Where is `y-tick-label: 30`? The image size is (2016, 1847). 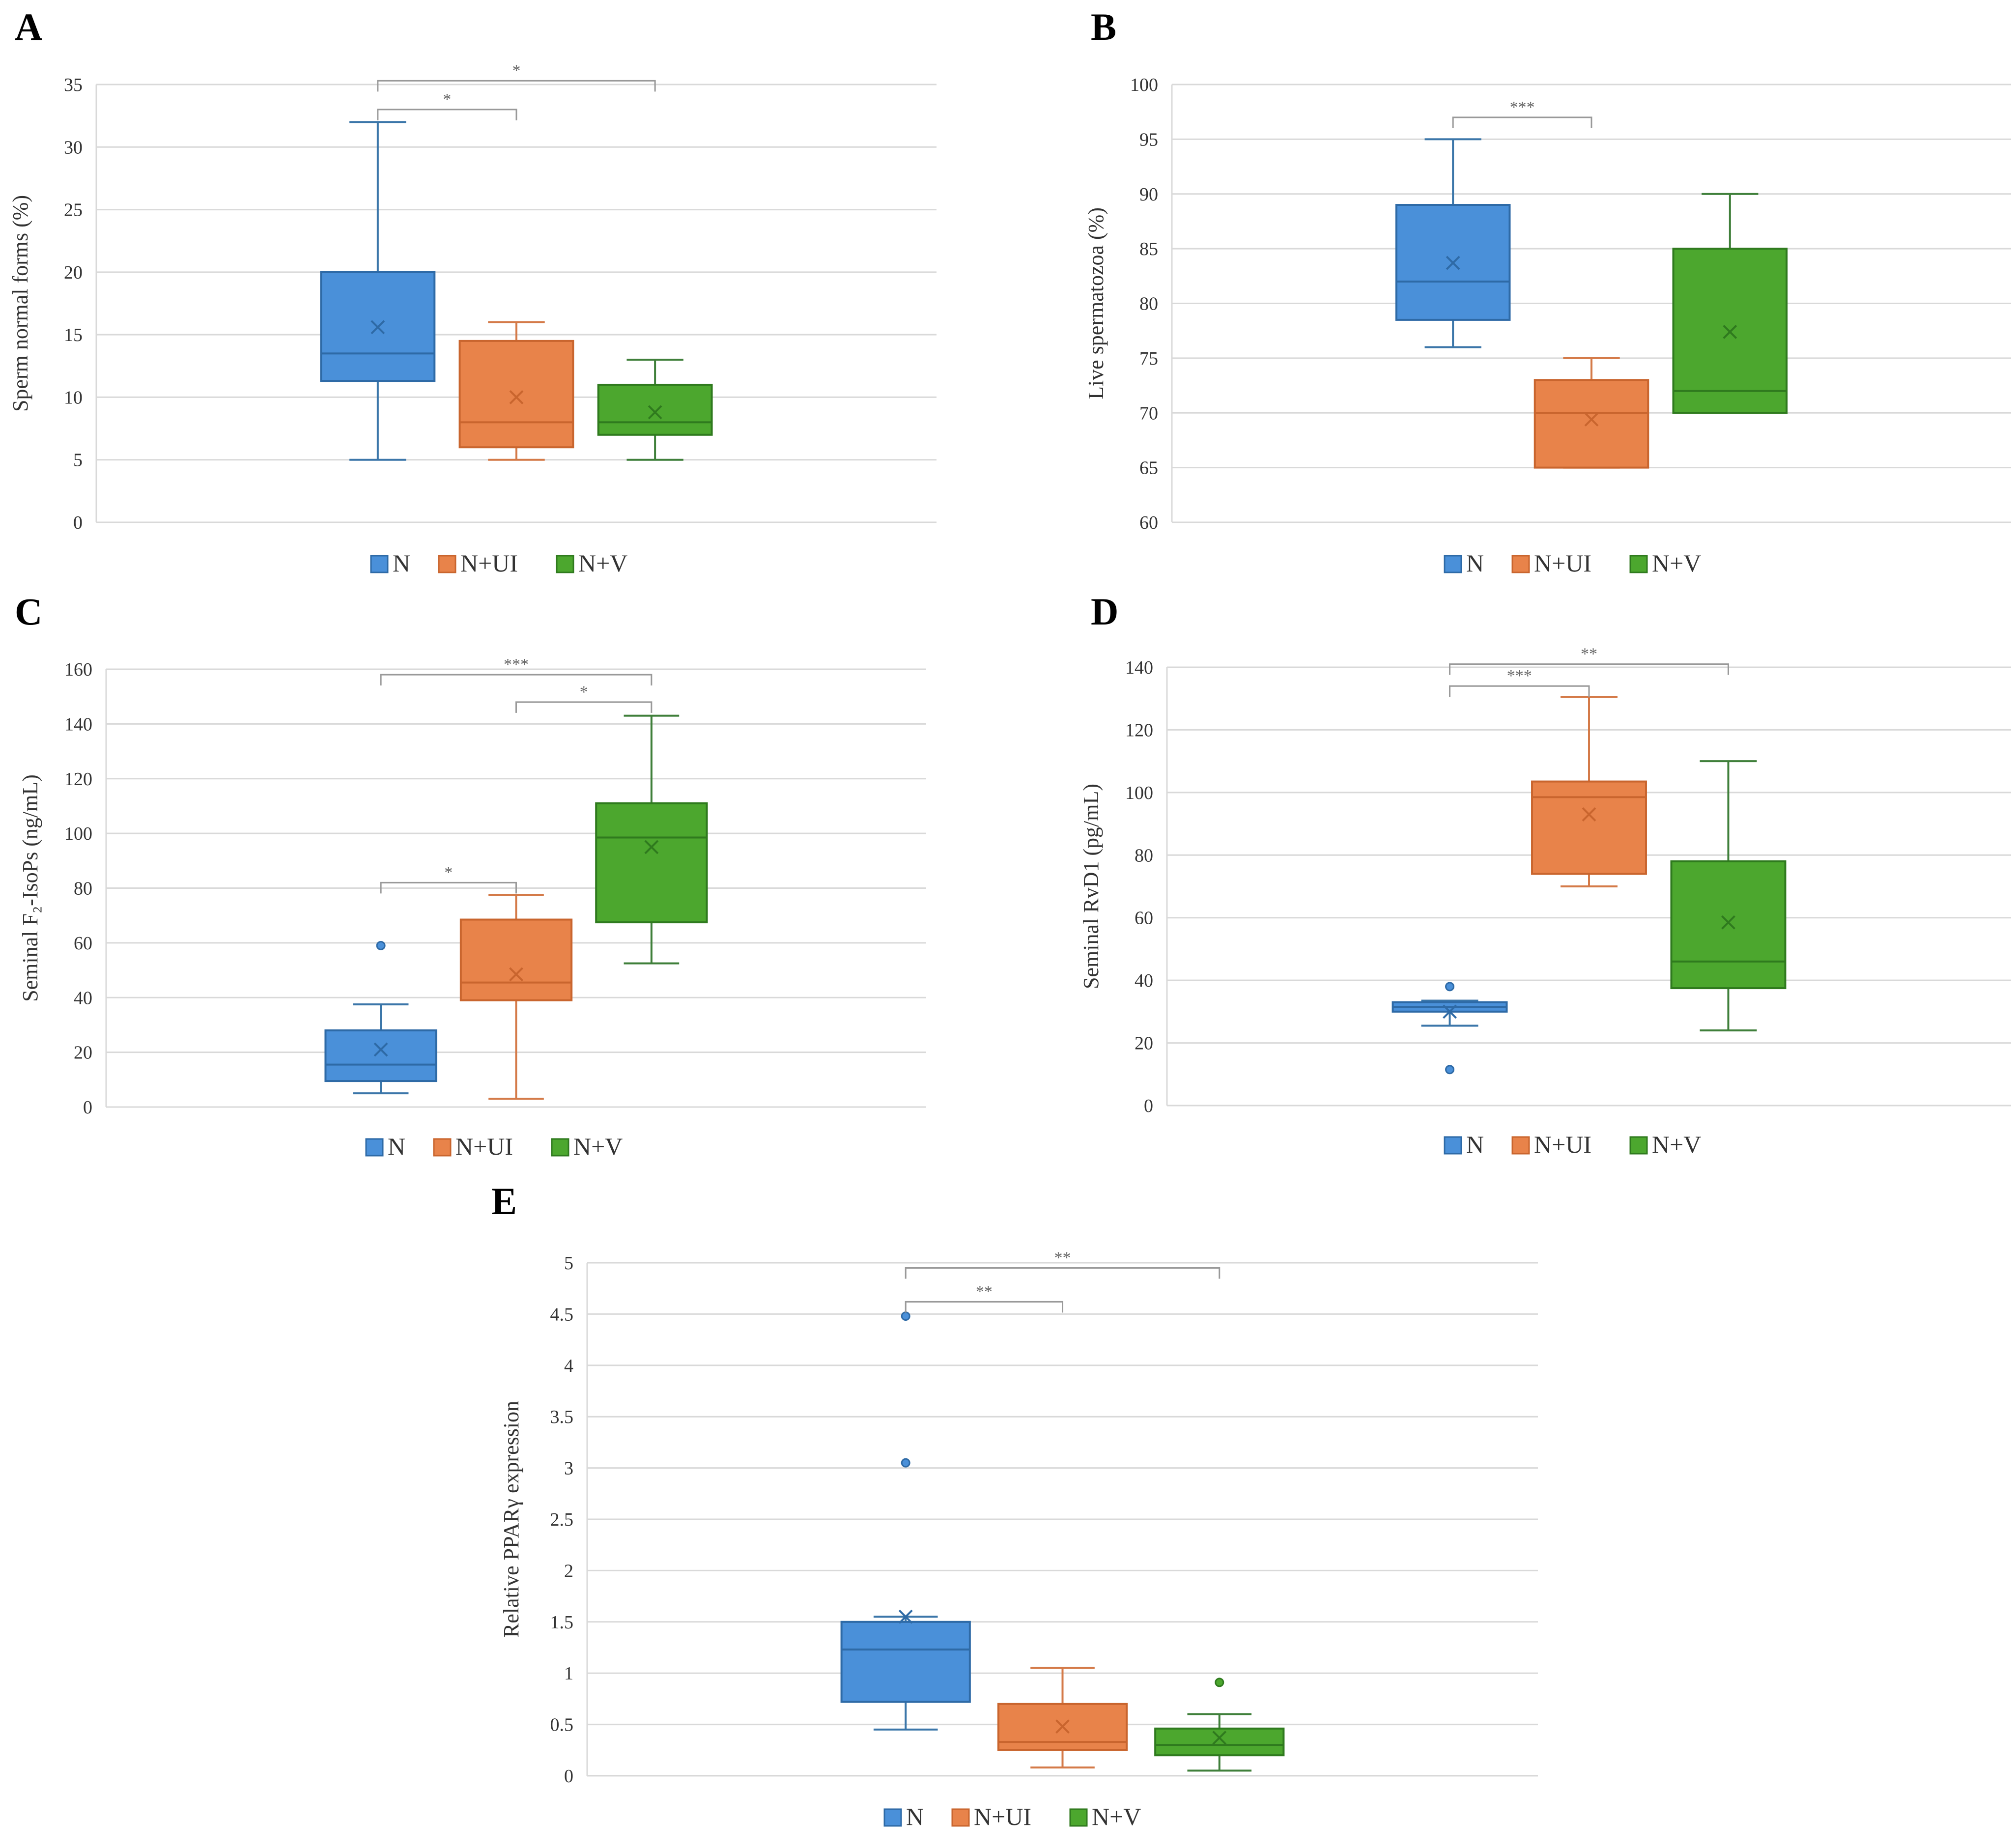 y-tick-label: 30 is located at coordinates (73, 147).